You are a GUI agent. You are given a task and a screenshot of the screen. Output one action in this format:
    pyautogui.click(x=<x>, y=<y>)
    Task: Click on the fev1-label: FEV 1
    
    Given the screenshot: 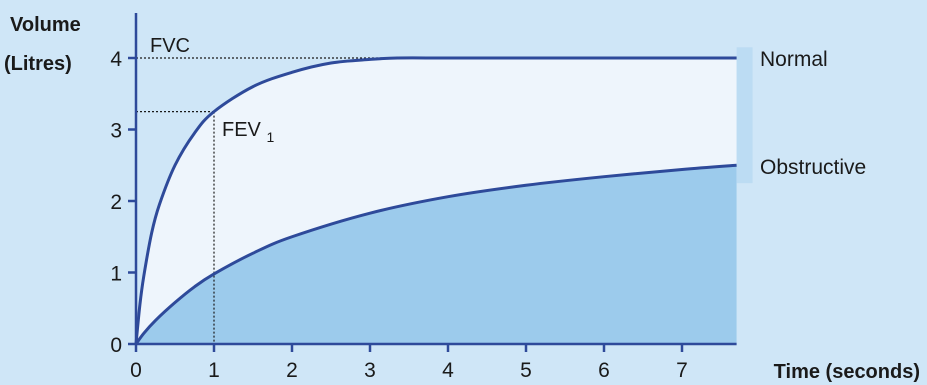 What is the action you would take?
    pyautogui.click(x=248, y=132)
    